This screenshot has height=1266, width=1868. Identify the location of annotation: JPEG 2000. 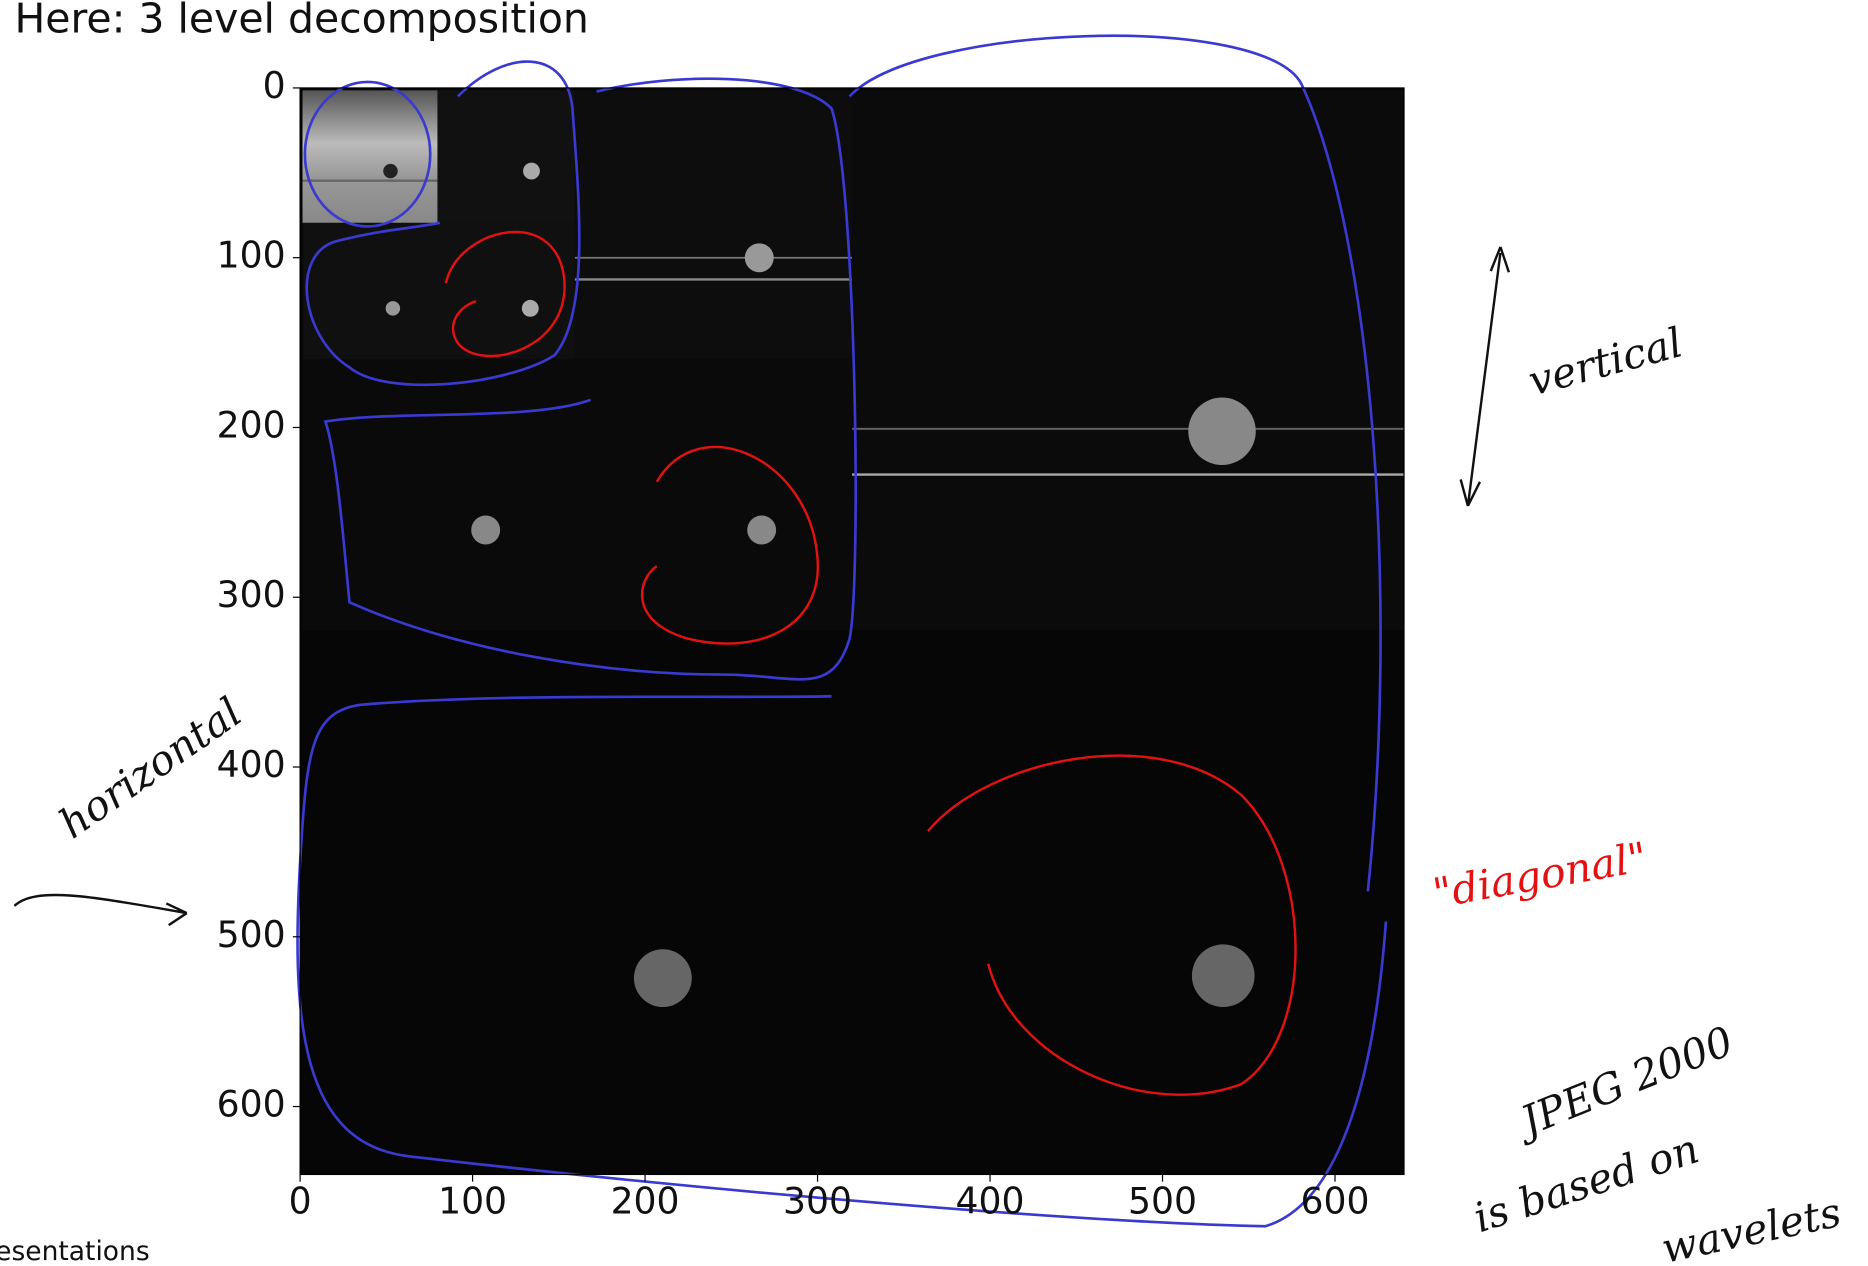
(1624, 1082).